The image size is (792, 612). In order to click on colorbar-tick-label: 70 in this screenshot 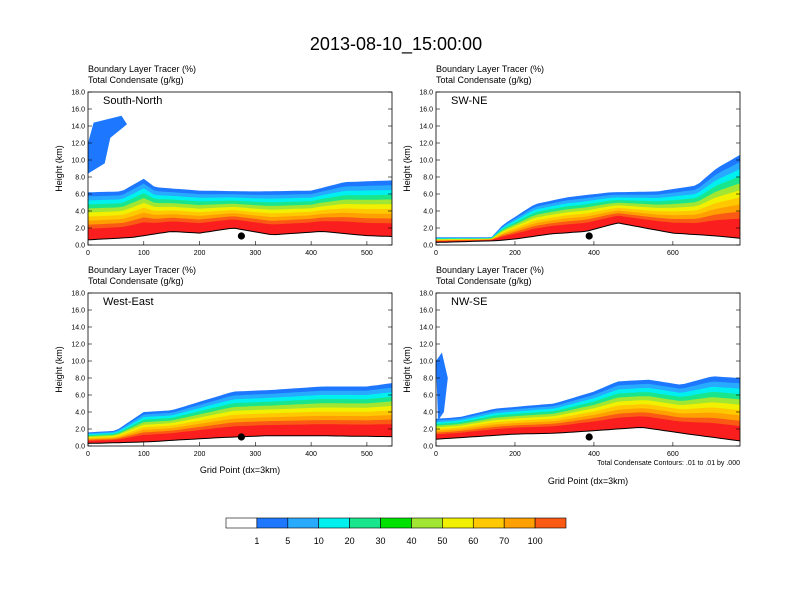, I will do `click(504, 541)`.